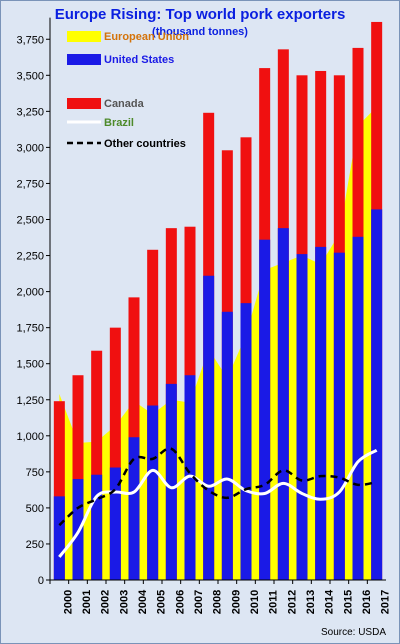 The width and height of the screenshot is (400, 644). I want to click on x-tick-label: 2001, so click(87, 602).